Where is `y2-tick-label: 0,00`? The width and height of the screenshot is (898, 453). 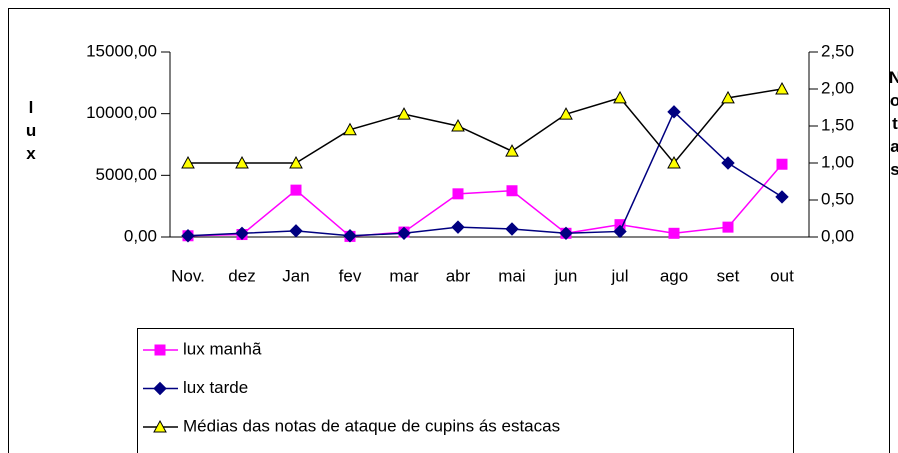
y2-tick-label: 0,00 is located at coordinates (837, 235).